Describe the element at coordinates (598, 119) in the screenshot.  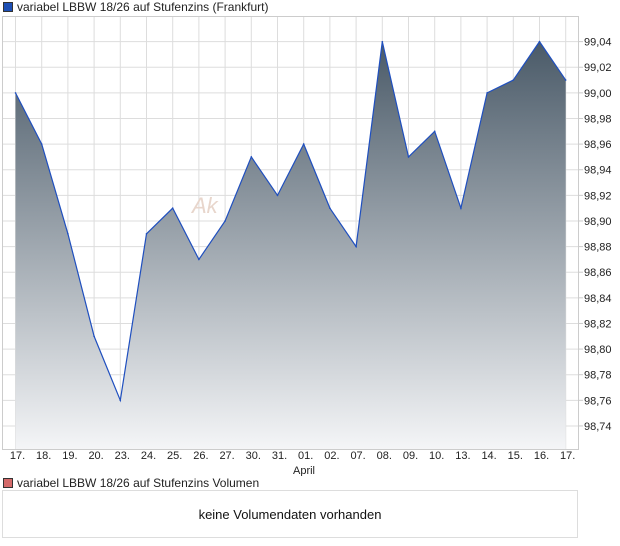
I see `y-tick-label: 98,98` at that location.